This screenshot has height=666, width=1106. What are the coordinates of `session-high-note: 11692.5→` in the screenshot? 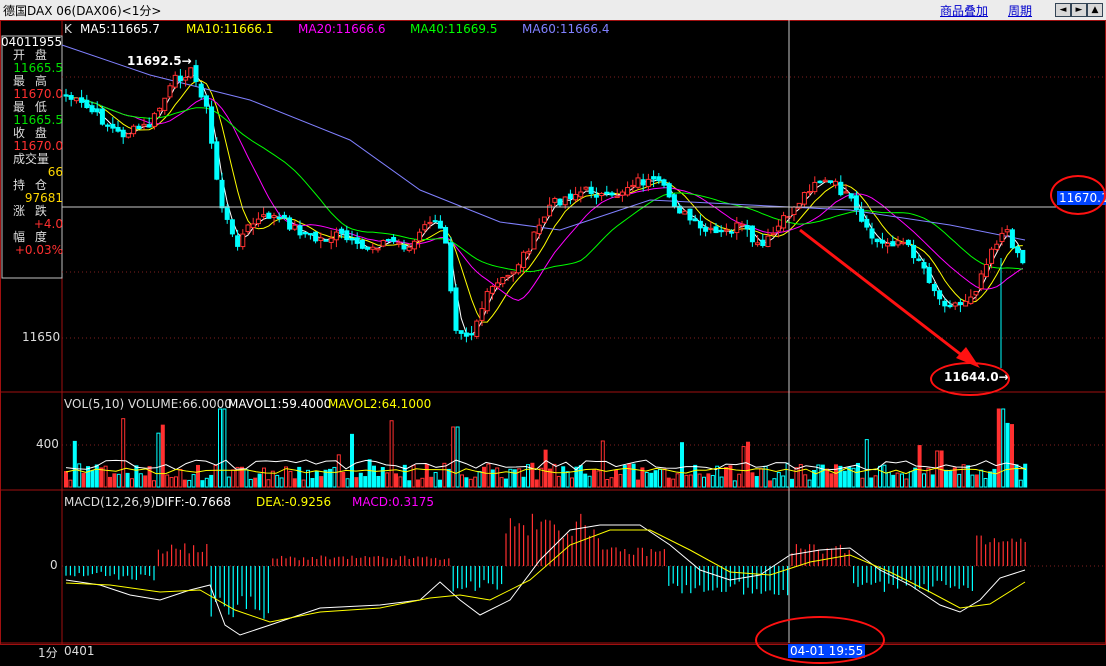 It's located at (159, 61).